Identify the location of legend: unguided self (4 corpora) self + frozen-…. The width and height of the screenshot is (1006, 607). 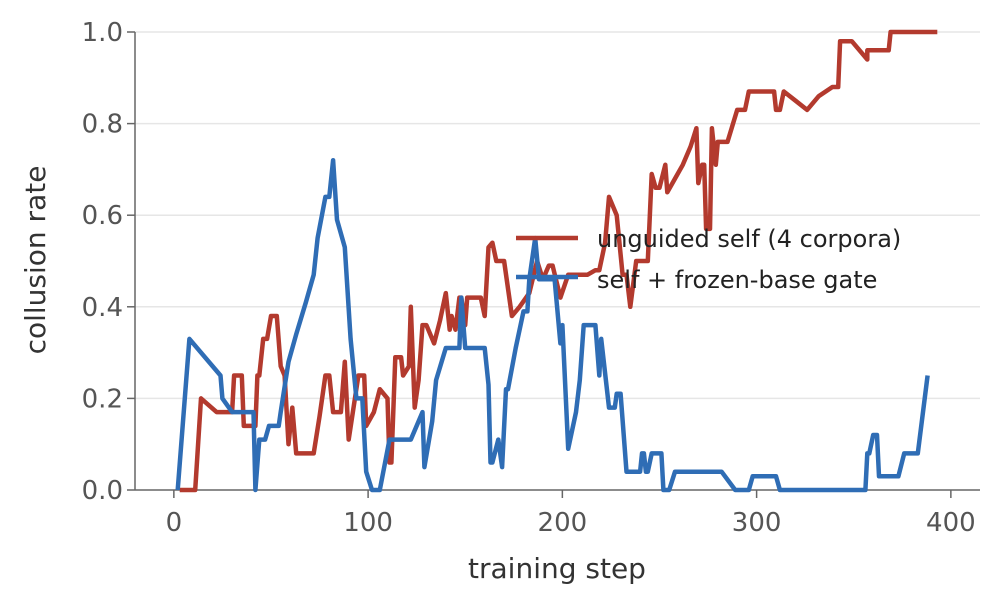
(708, 259).